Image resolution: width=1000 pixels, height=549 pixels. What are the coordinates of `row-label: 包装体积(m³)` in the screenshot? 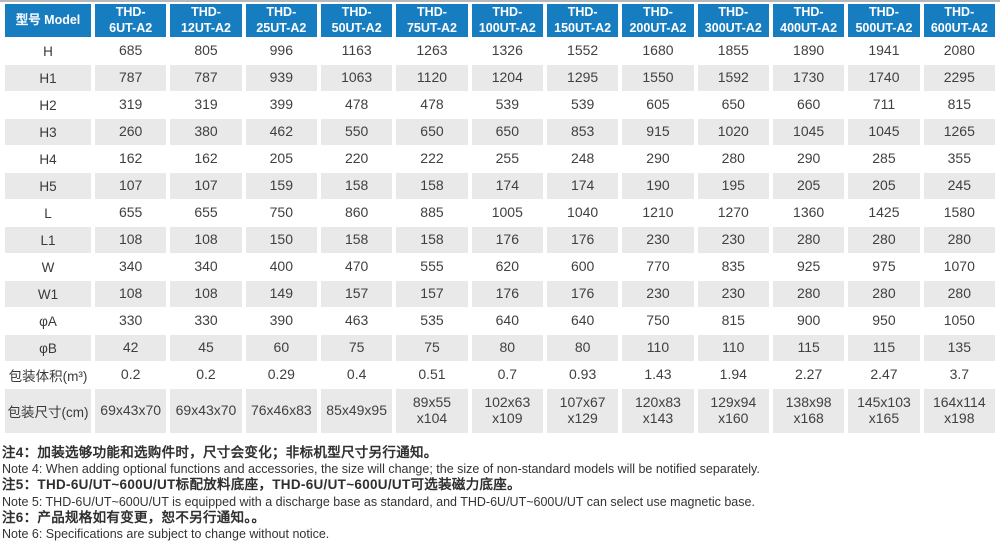 It's located at (48, 375).